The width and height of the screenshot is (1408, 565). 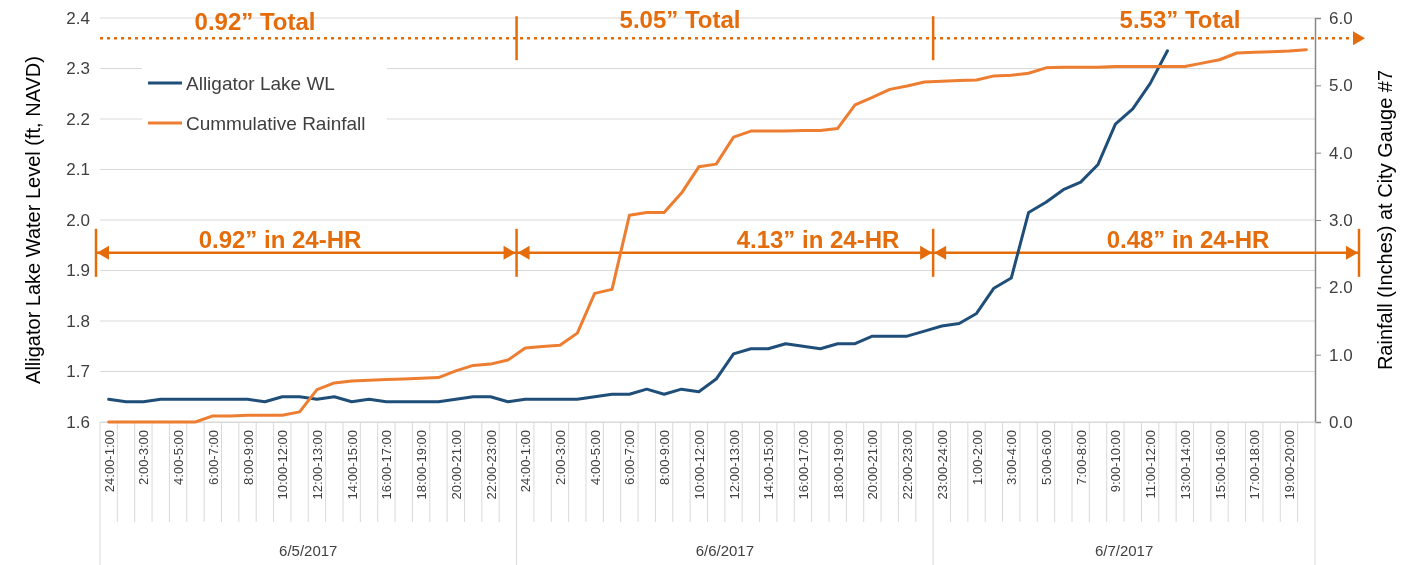 I want to click on y-tick-label: 2.4, so click(x=78, y=18).